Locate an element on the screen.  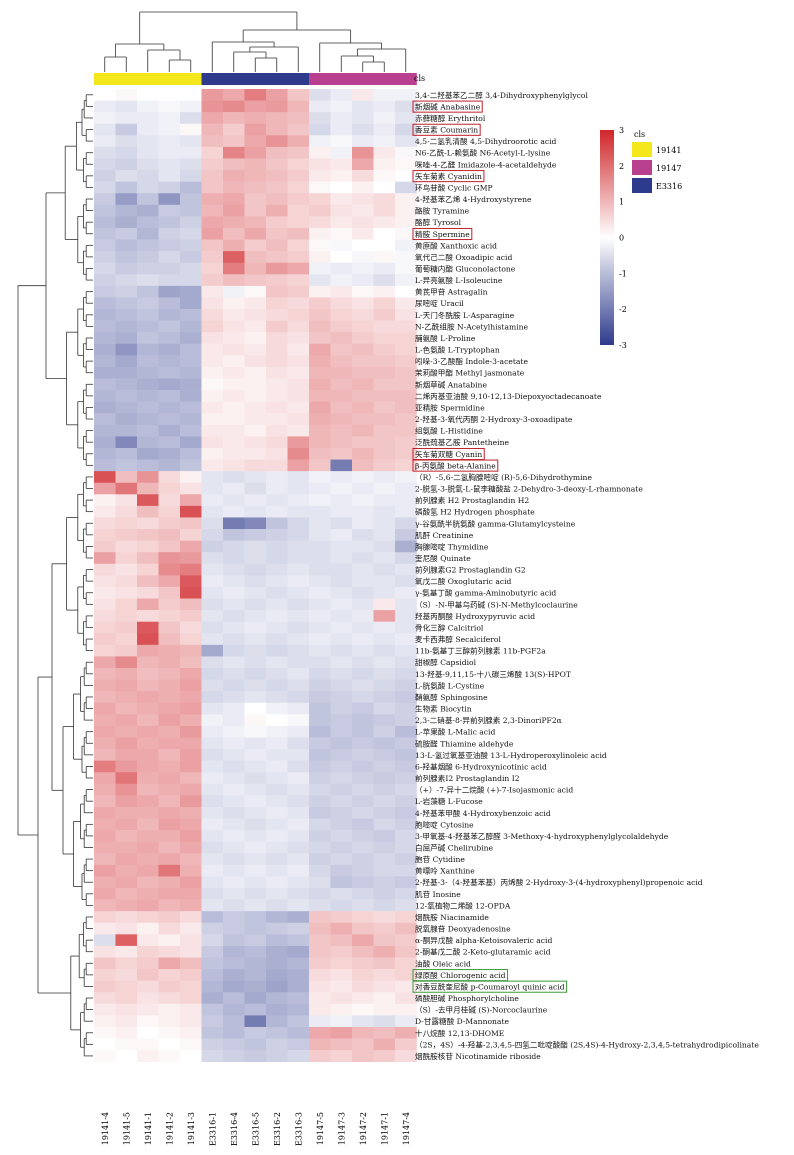
row-label: 酪胺 Tyramine is located at coordinates (442, 211).